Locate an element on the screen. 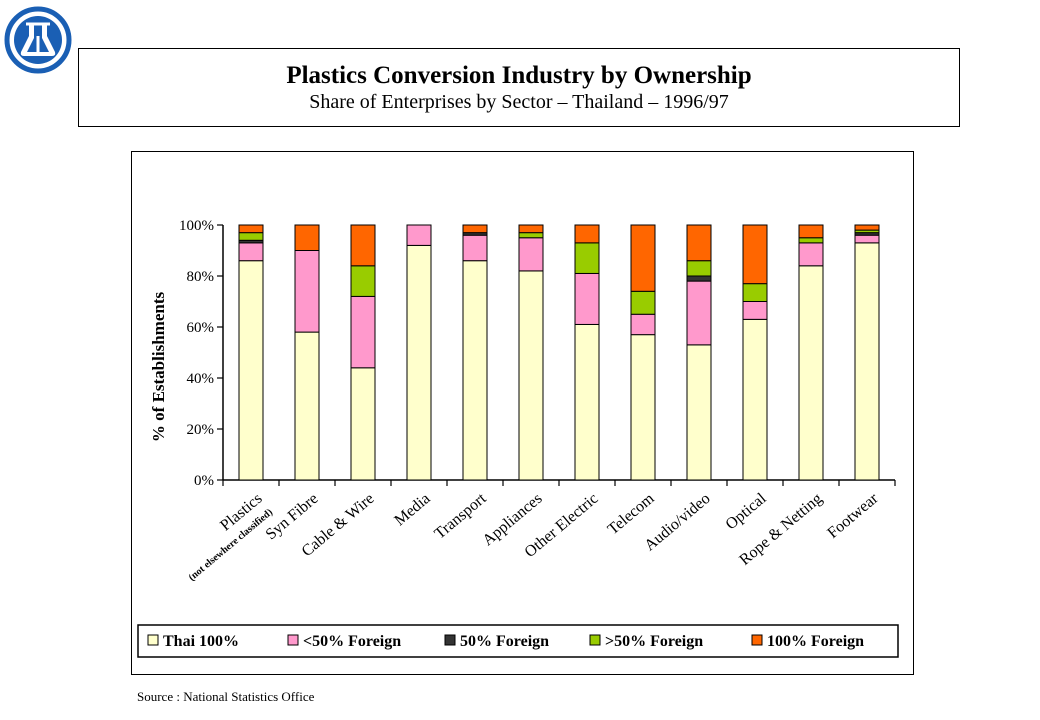  legend-box is located at coordinates (518, 641).